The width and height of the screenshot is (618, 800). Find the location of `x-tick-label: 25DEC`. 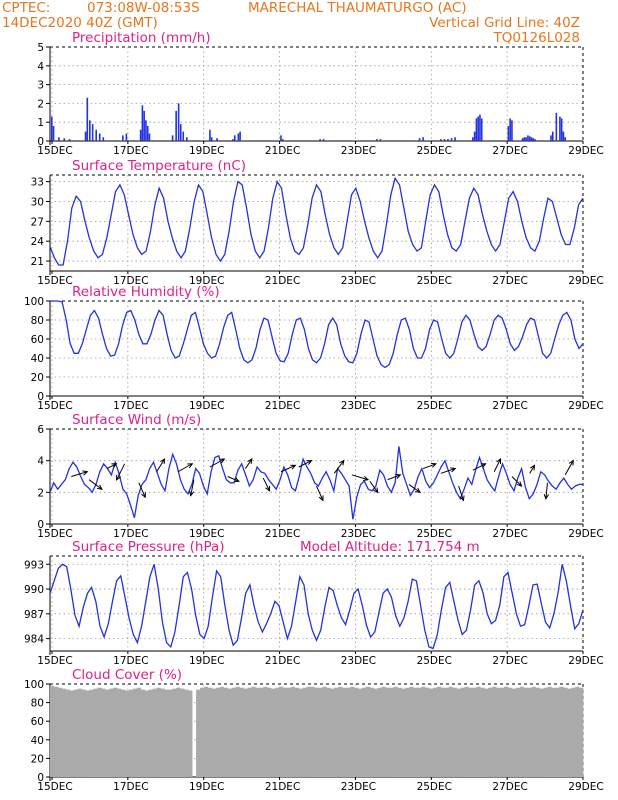

x-tick-label: 25DEC is located at coordinates (434, 406).